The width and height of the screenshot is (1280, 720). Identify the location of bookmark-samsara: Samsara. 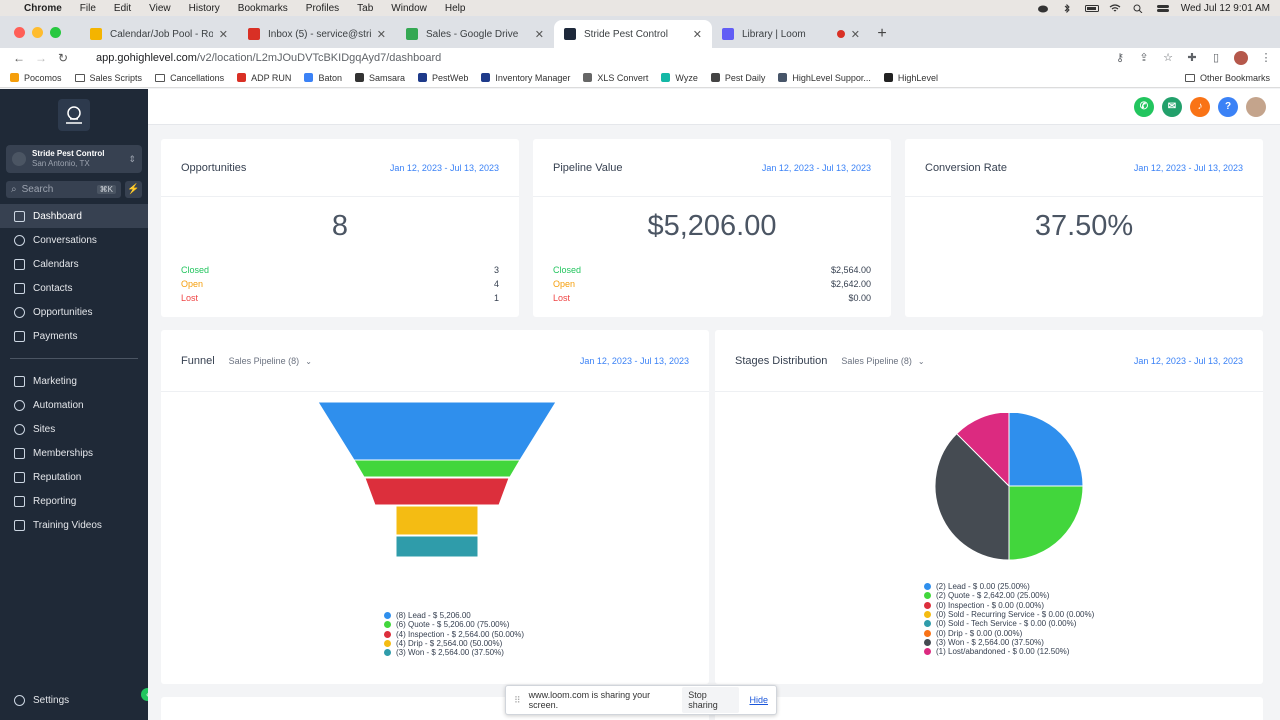
(379, 78).